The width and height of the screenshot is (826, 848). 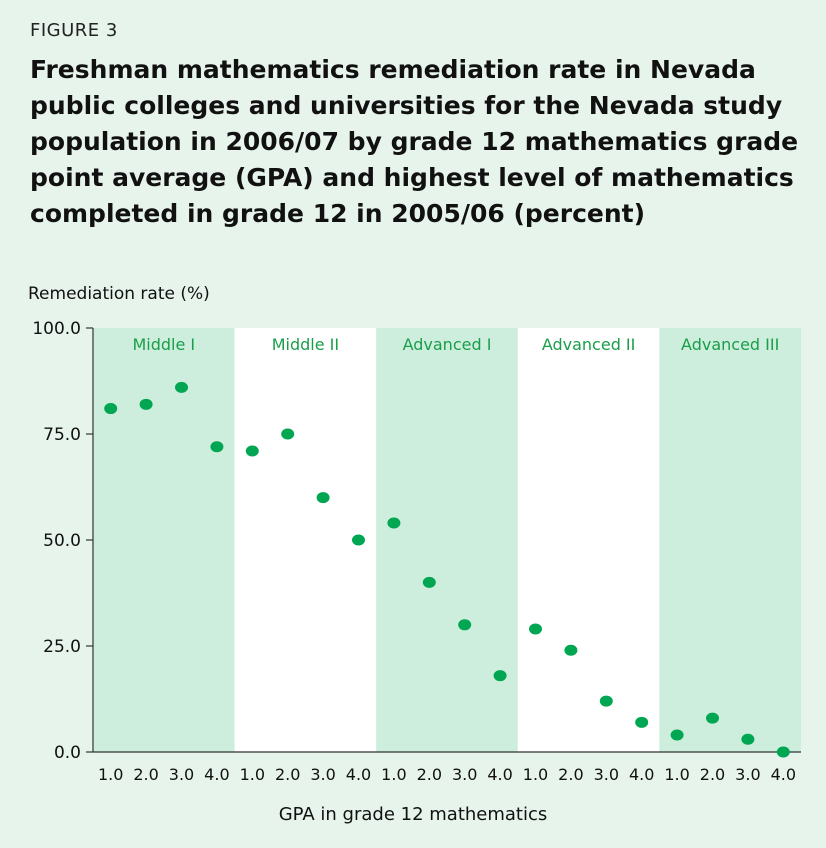 What do you see at coordinates (62, 435) in the screenshot?
I see `y-tick-label: 75.0` at bounding box center [62, 435].